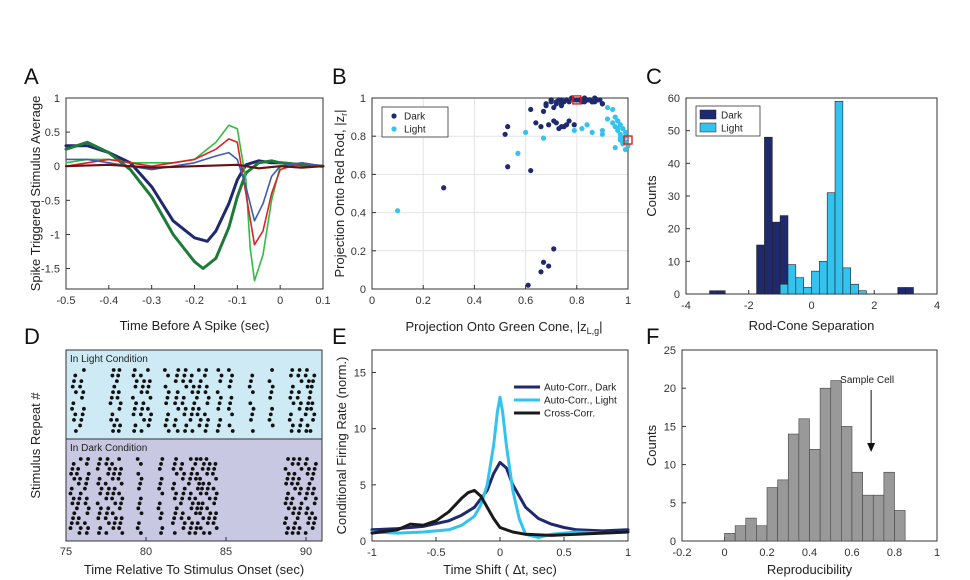 Image resolution: width=970 pixels, height=580 pixels. What do you see at coordinates (358, 175) in the screenshot?
I see `y-tick-label: 0.6` at bounding box center [358, 175].